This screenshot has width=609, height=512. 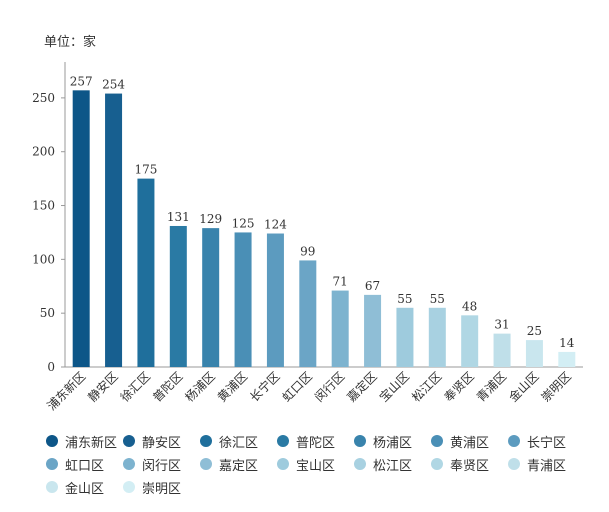 What do you see at coordinates (113, 85) in the screenshot?
I see `data-label: 254` at bounding box center [113, 85].